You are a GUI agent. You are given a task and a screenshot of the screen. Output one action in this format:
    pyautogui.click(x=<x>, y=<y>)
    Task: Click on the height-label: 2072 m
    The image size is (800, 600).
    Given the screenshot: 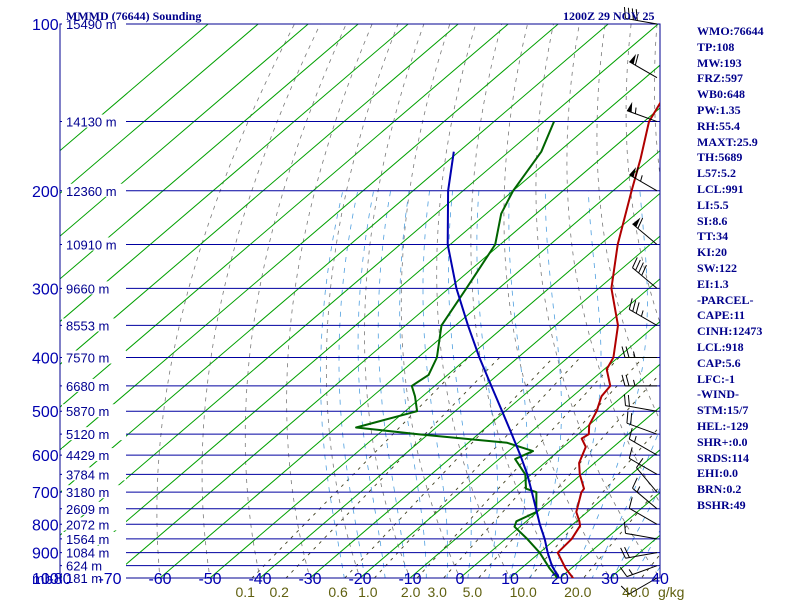 What is the action you would take?
    pyautogui.click(x=87, y=524)
    